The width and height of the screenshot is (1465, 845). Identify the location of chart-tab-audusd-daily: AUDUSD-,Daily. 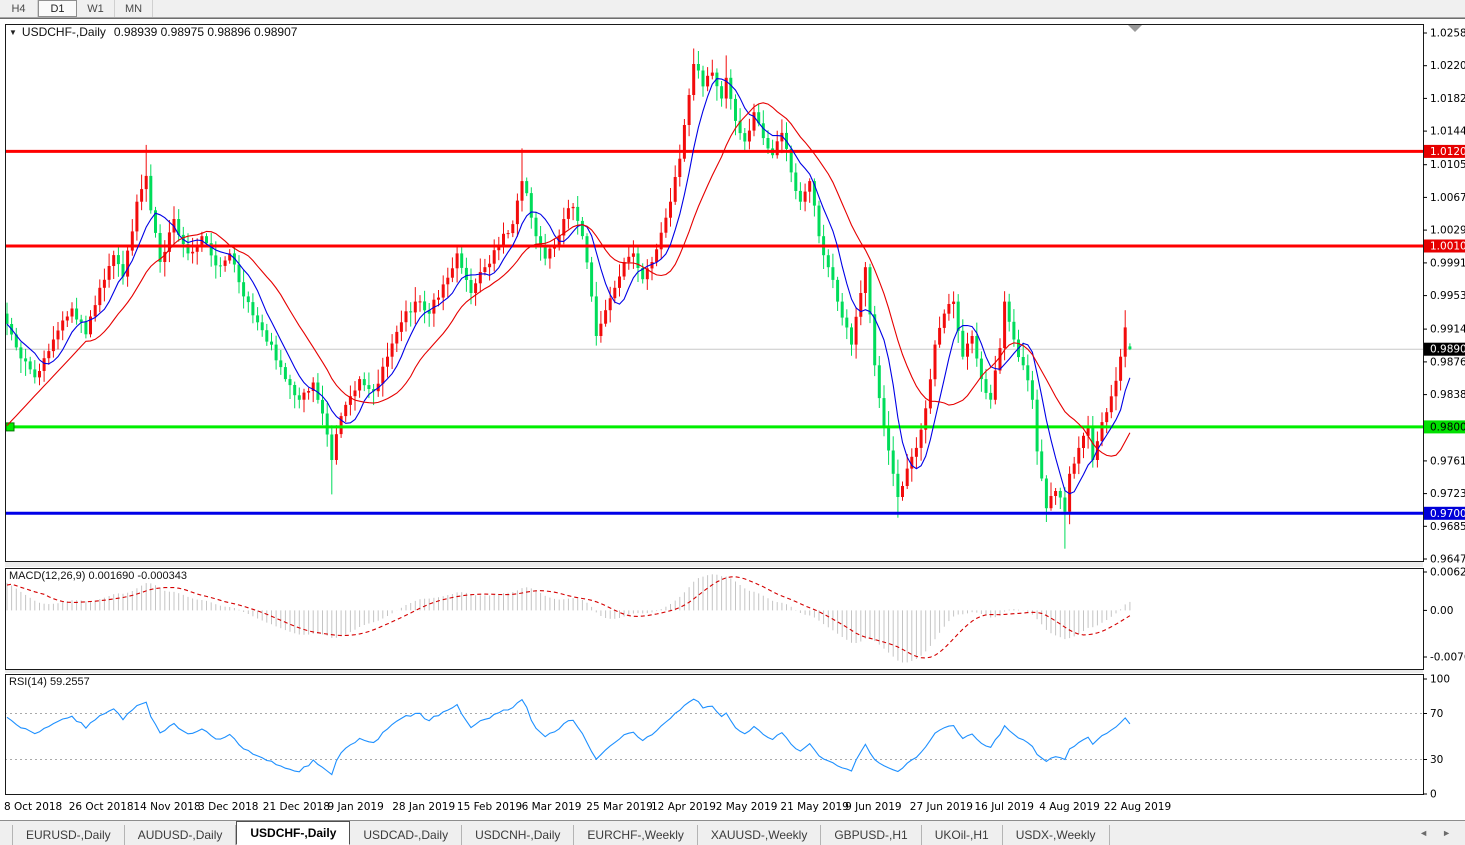
(180, 835).